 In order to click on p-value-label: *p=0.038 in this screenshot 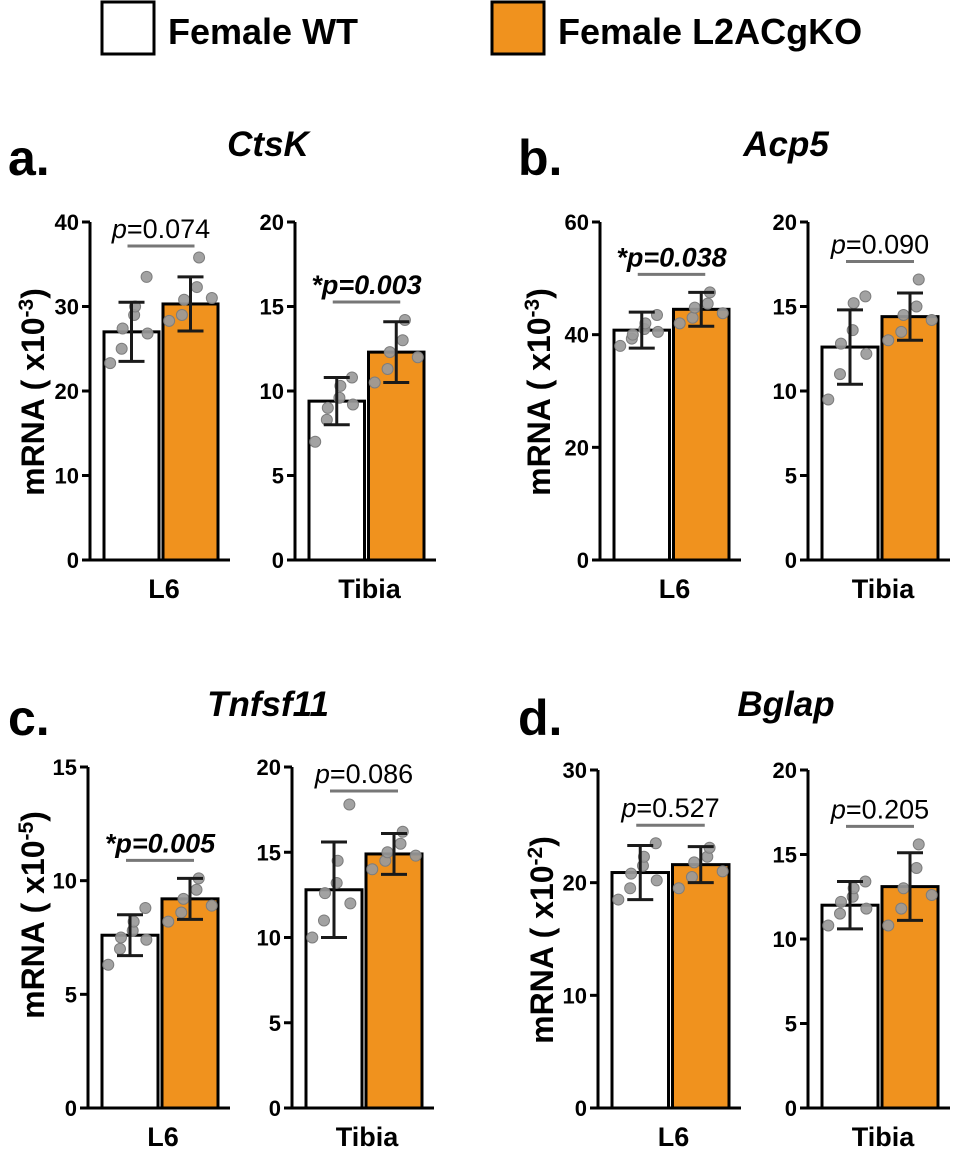, I will do `click(671, 257)`.